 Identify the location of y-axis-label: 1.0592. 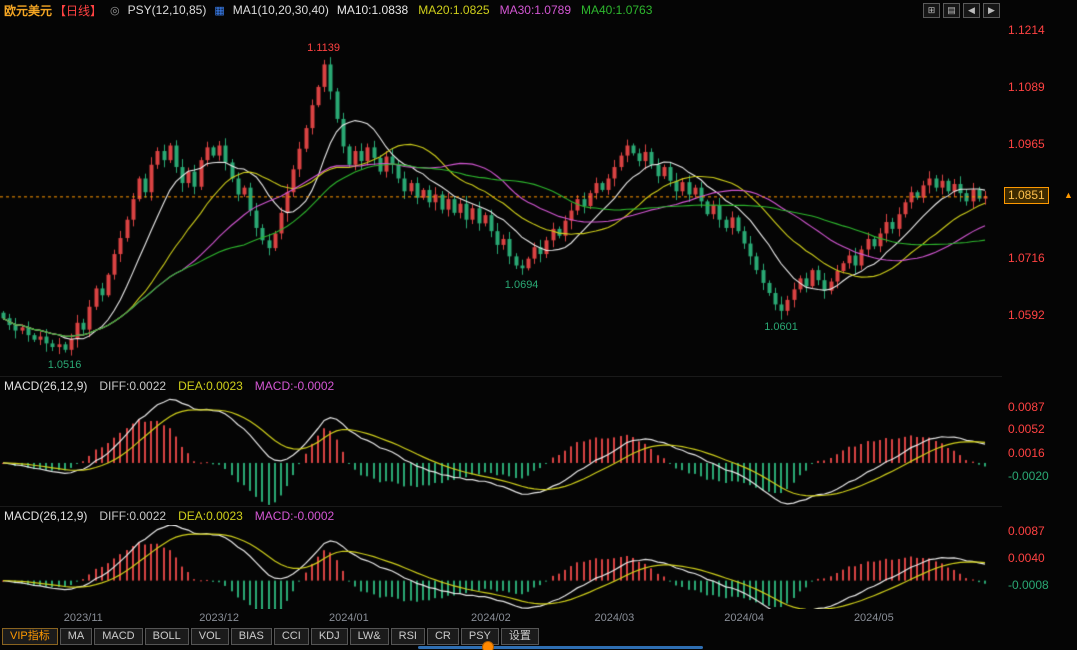
(1026, 314).